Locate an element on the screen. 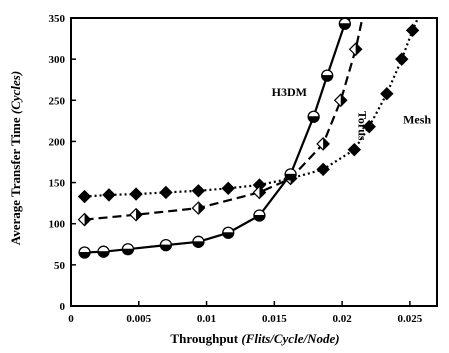  x-tick-label: 0.015 is located at coordinates (274, 319).